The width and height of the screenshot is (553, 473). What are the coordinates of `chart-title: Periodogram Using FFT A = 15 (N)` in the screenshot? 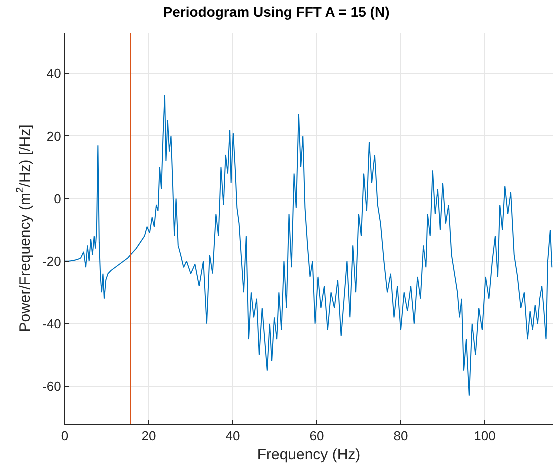 It's located at (276, 12).